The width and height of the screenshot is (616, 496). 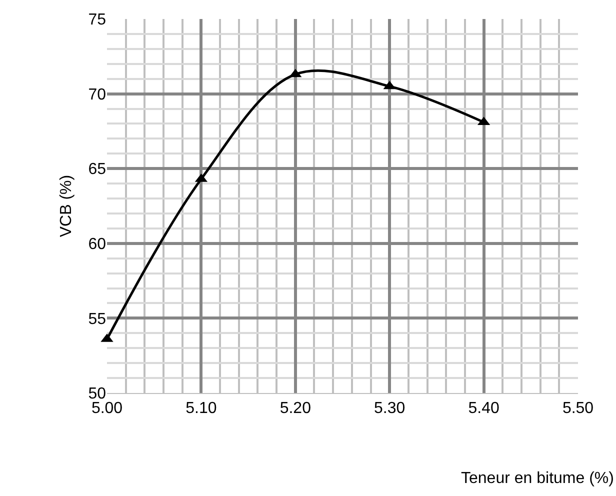 I want to click on y-tick-label: 70, so click(x=97, y=95).